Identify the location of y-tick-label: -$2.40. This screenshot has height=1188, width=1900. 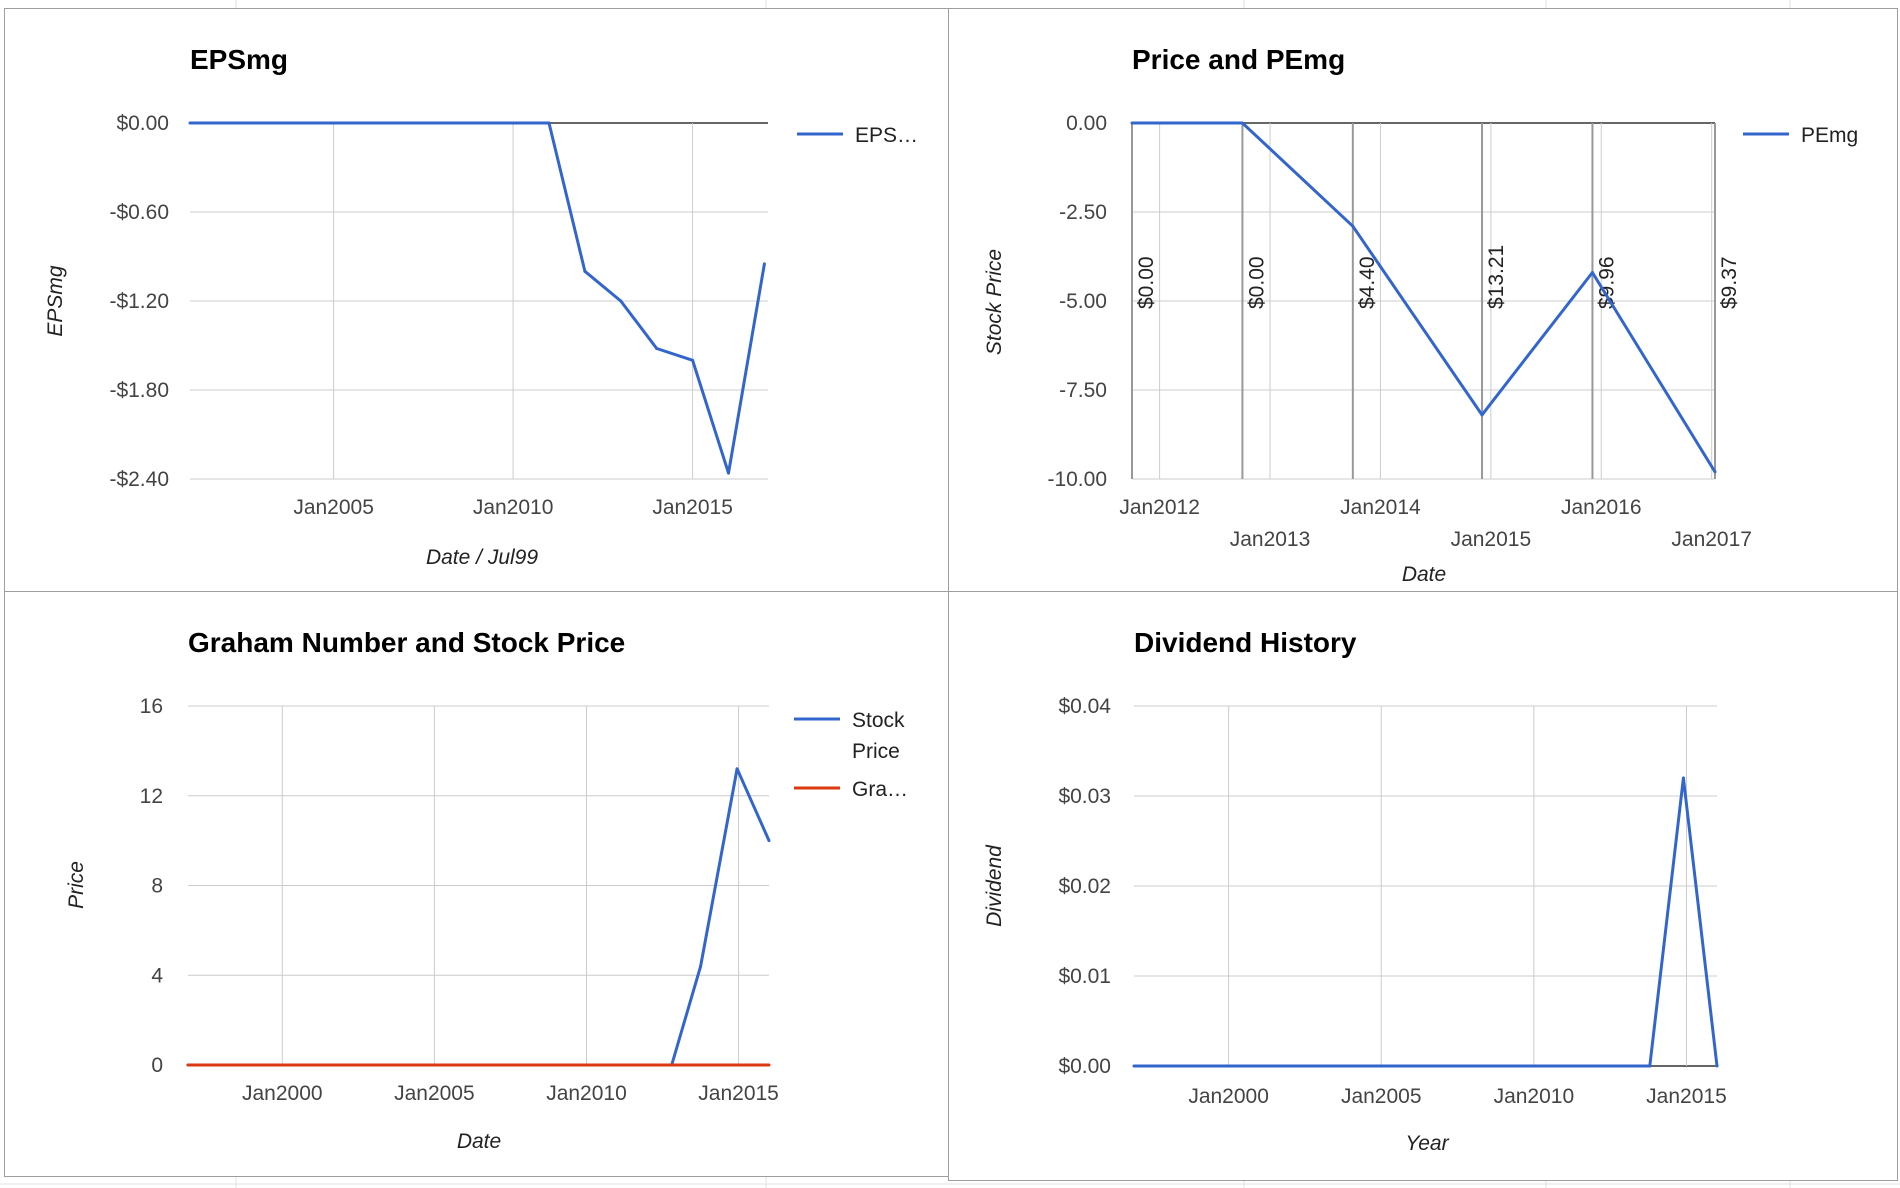
(139, 479).